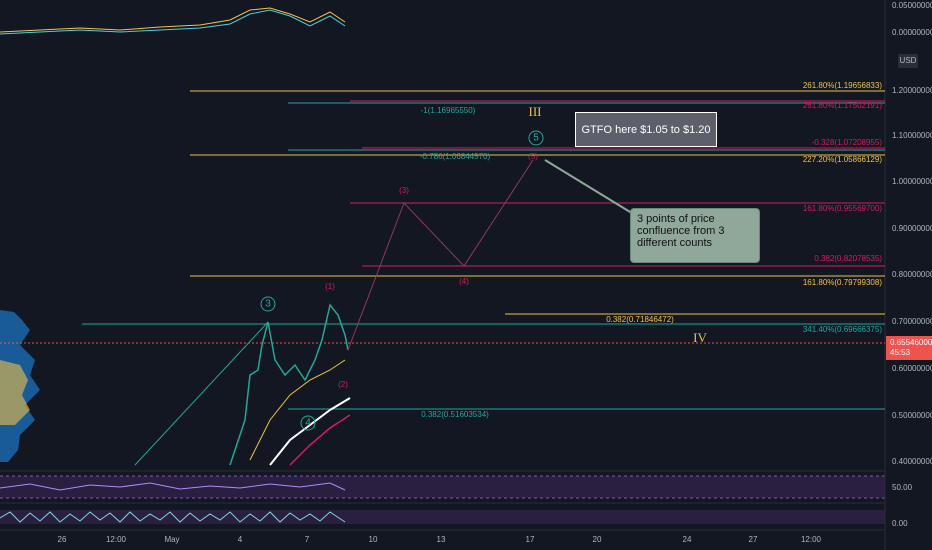  What do you see at coordinates (848, 258) in the screenshot?
I see `fib-label: 0.382(0.82078535)` at bounding box center [848, 258].